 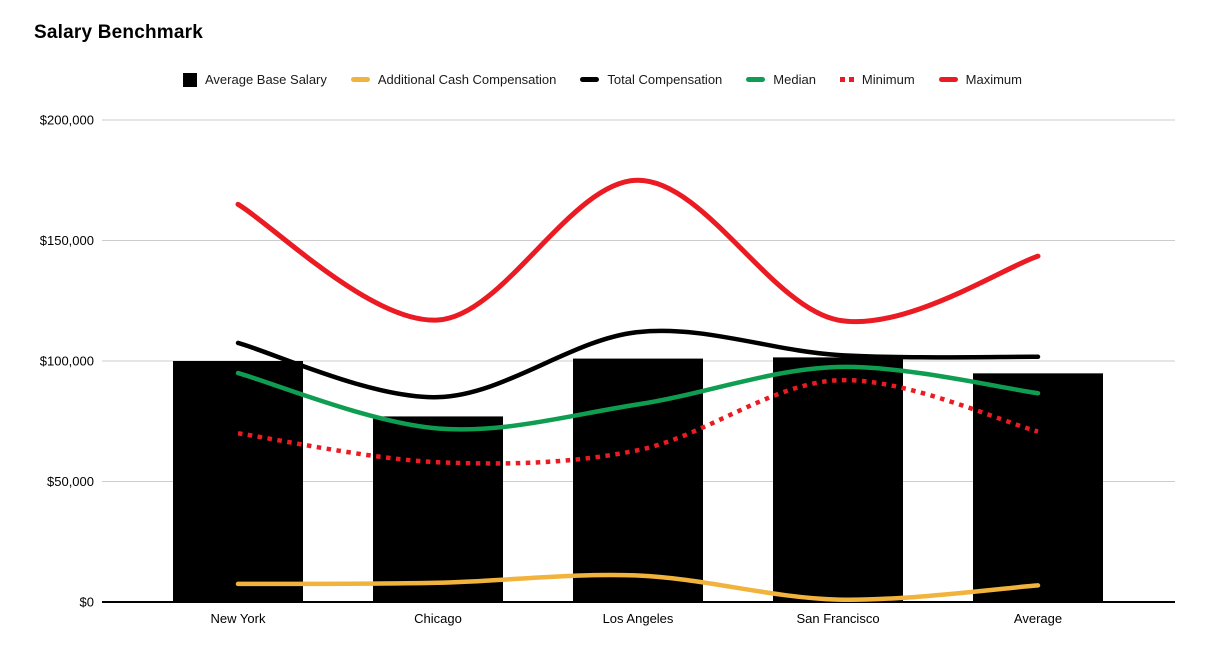 What do you see at coordinates (70, 481) in the screenshot?
I see `y-tick-label: $50,000` at bounding box center [70, 481].